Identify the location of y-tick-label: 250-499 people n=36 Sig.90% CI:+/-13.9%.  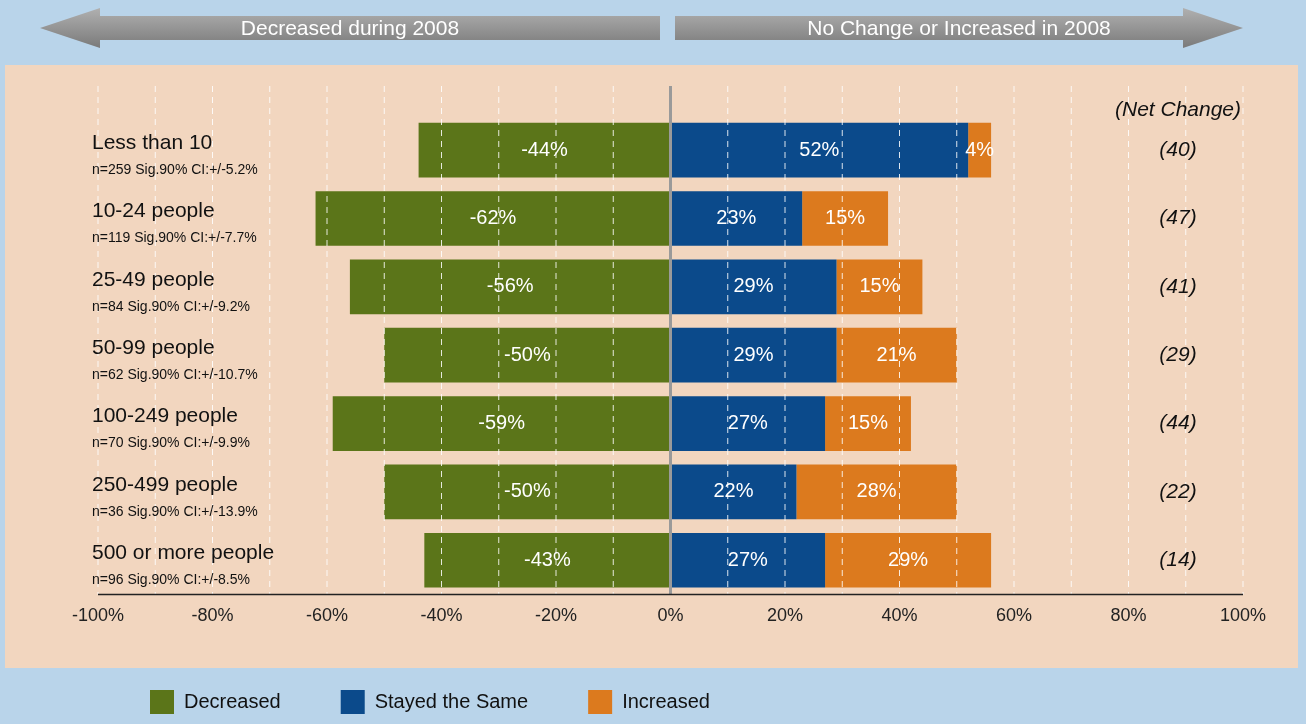
(175, 495).